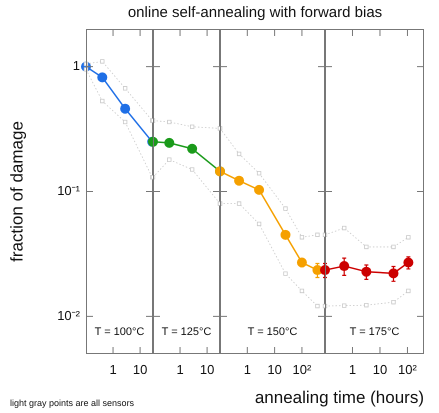 This screenshot has width=439, height=413. I want to click on annotation: T = 150°C, so click(273, 332).